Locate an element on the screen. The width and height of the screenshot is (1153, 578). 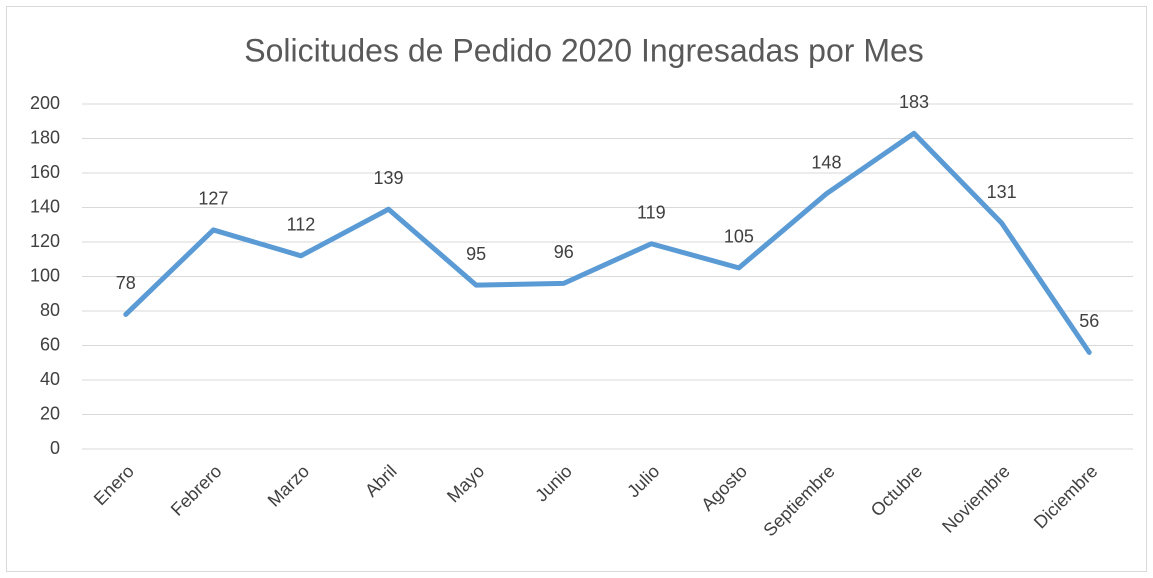
data-label: 56 is located at coordinates (1089, 321).